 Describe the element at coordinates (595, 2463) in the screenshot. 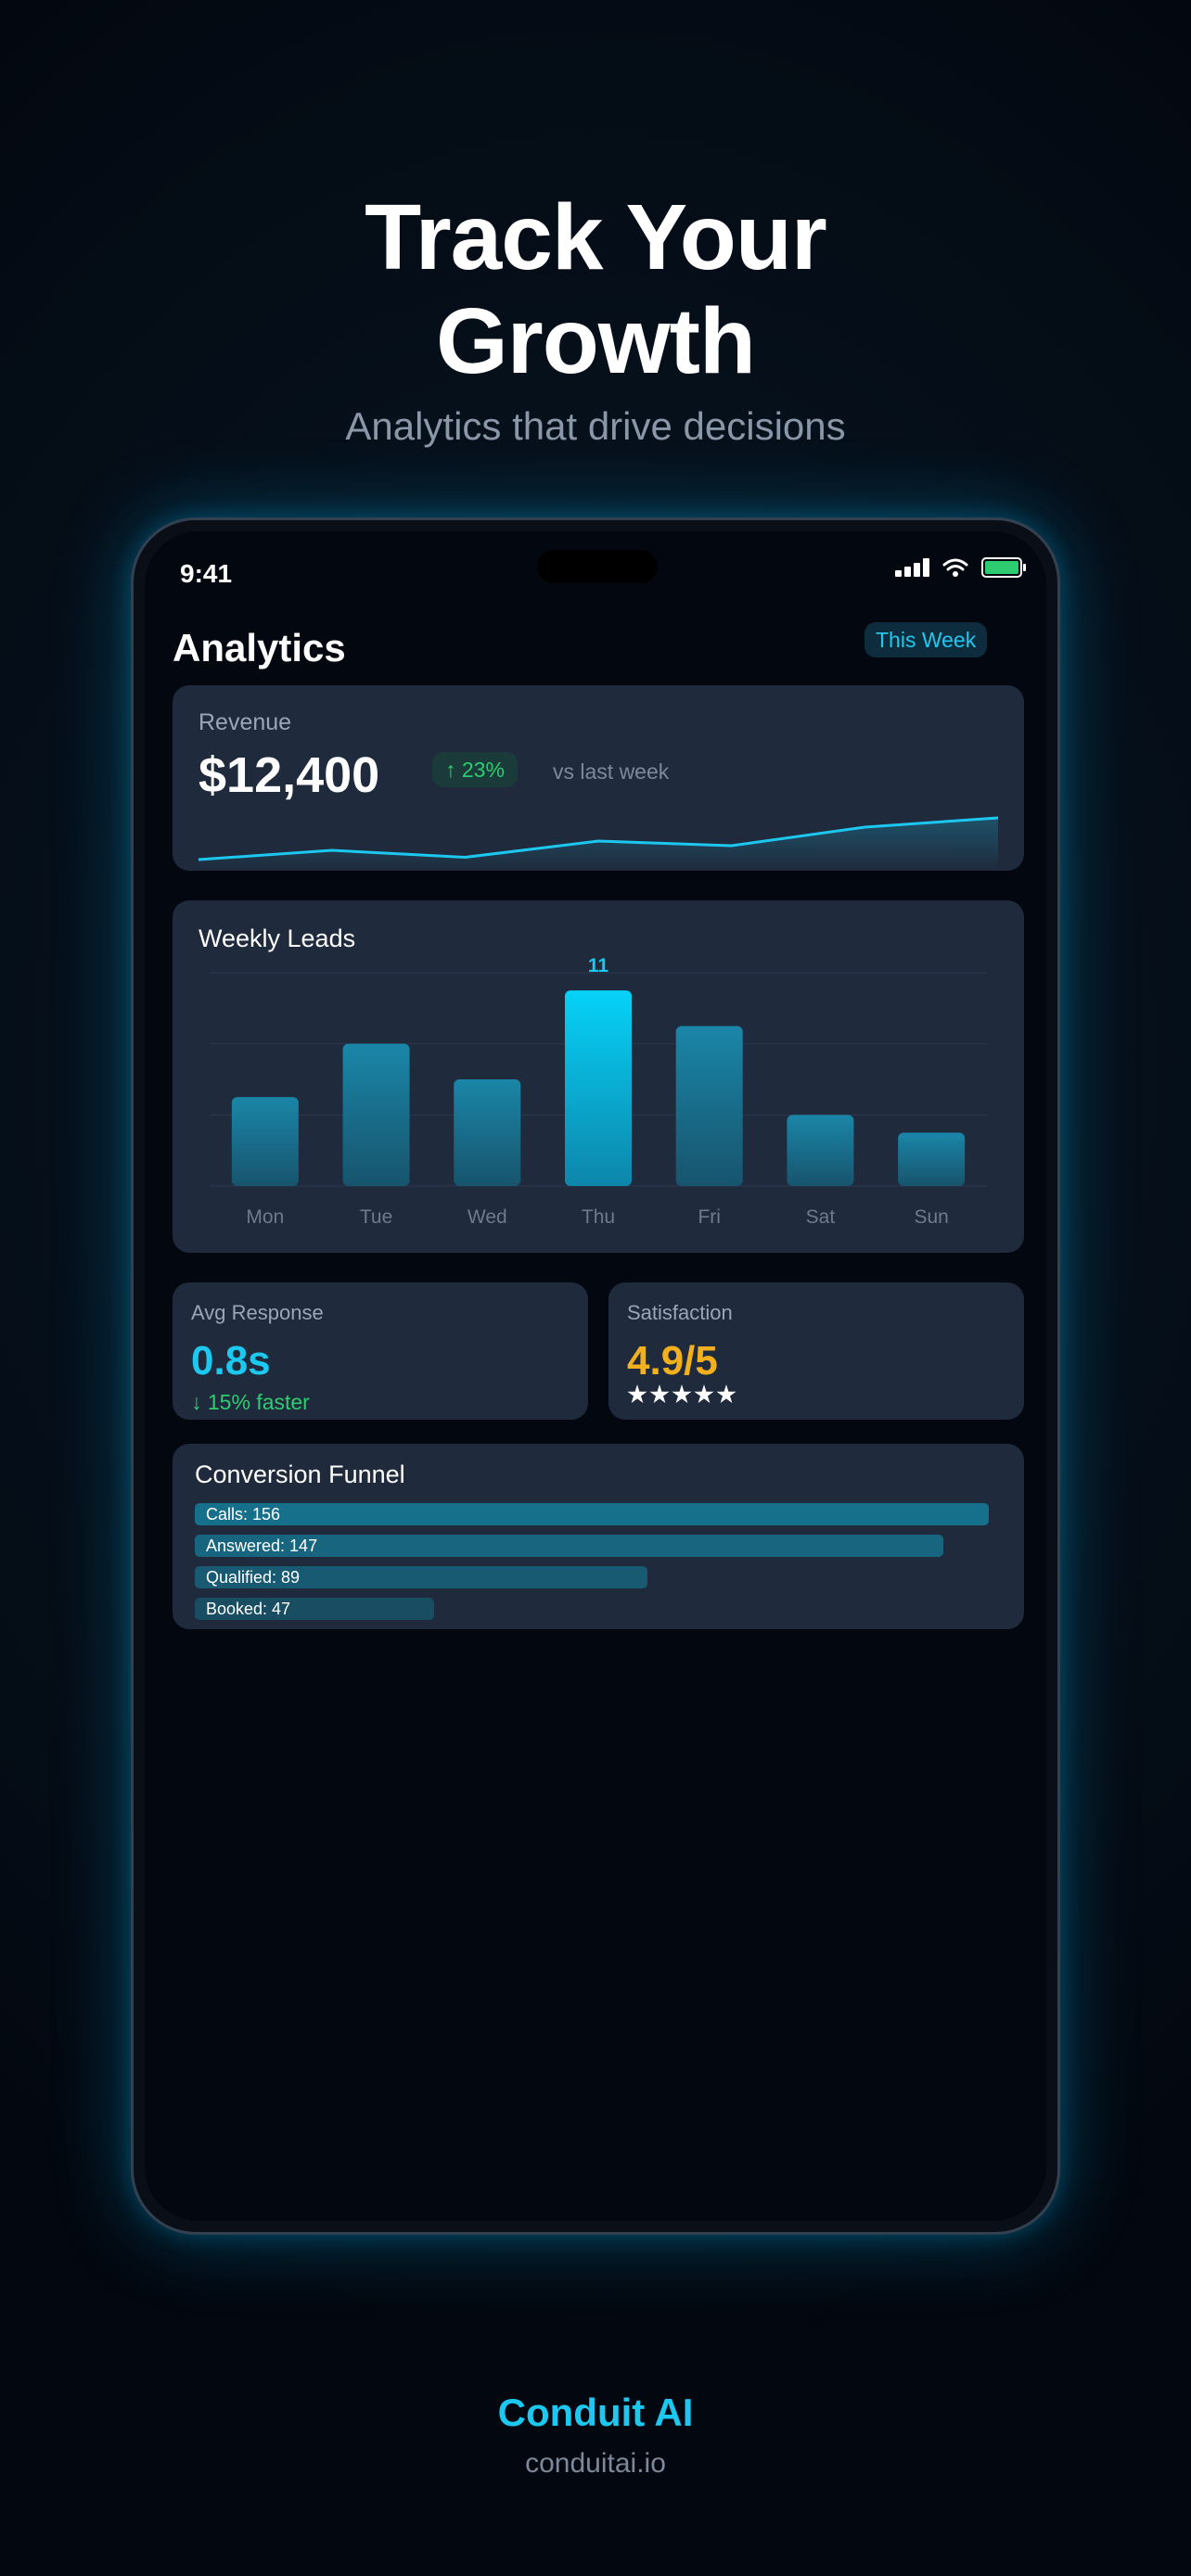

I see `brand-url: conduitai.io` at that location.